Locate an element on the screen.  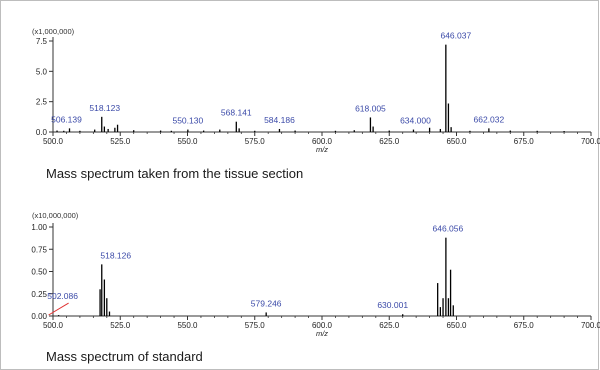
y-scale-label: (x10,000,000) is located at coordinates (55, 215).